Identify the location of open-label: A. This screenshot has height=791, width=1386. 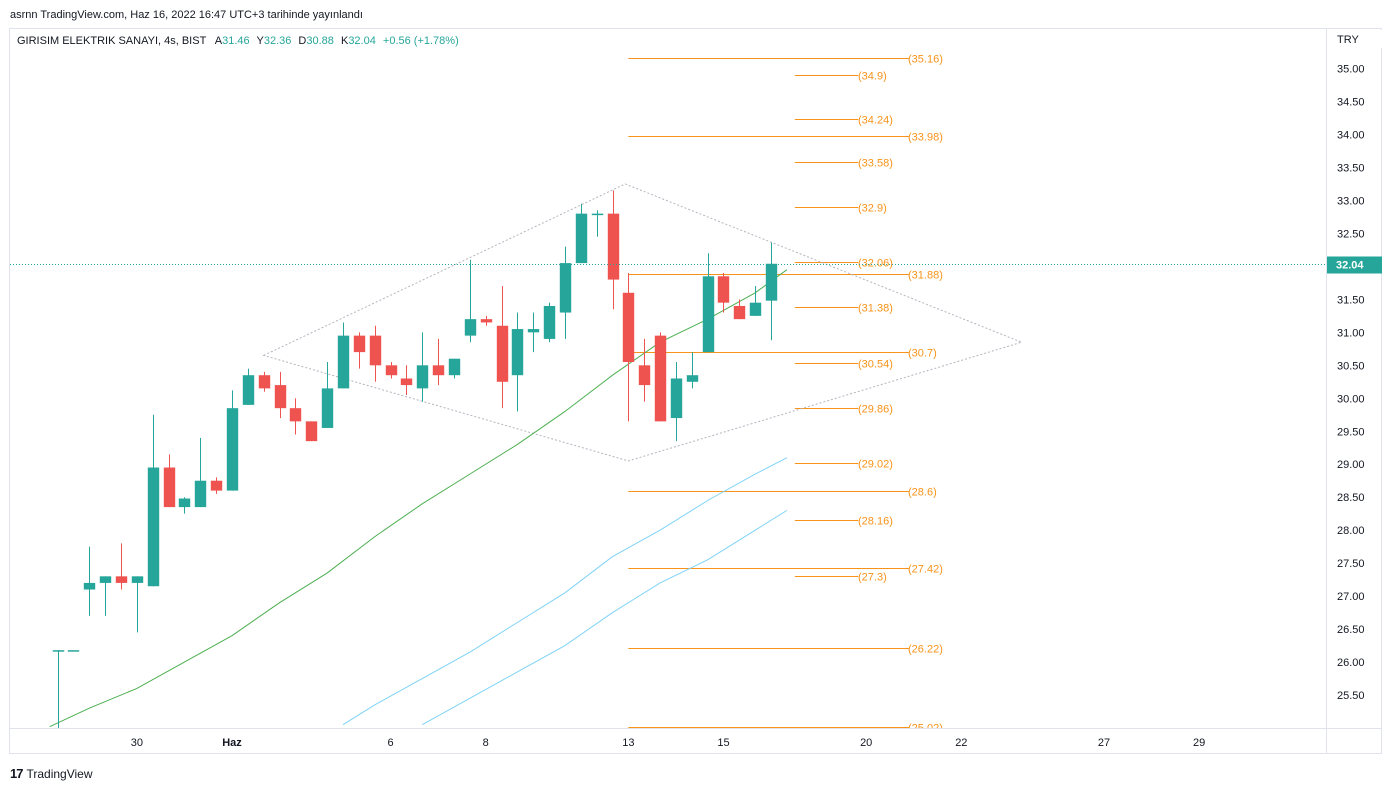
(218, 41).